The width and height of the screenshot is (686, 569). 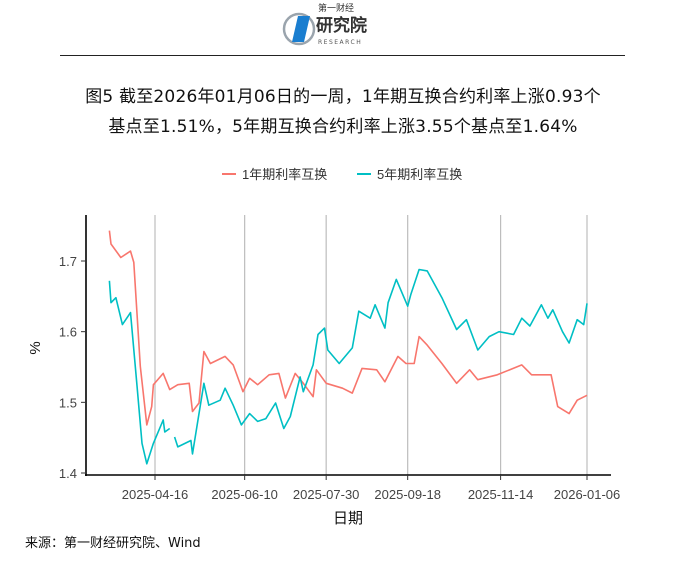 I want to click on logo: 第一财经 研究院 RESEARCH, so click(x=337, y=28).